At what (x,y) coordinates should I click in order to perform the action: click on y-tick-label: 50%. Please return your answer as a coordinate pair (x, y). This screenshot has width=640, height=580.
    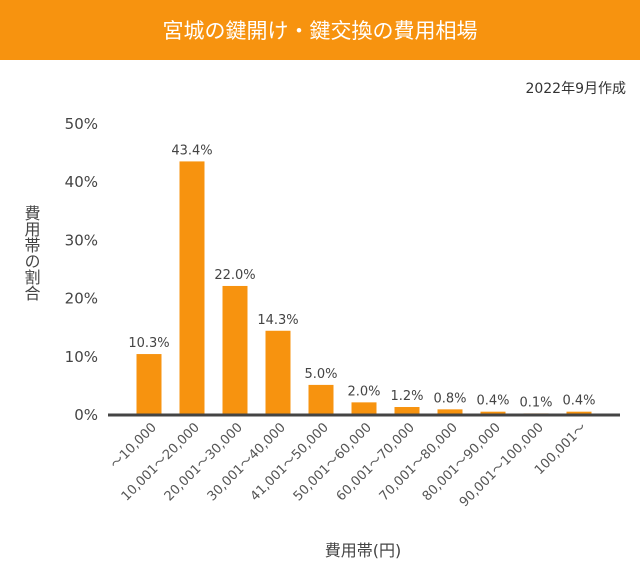
    Looking at the image, I should click on (81, 124).